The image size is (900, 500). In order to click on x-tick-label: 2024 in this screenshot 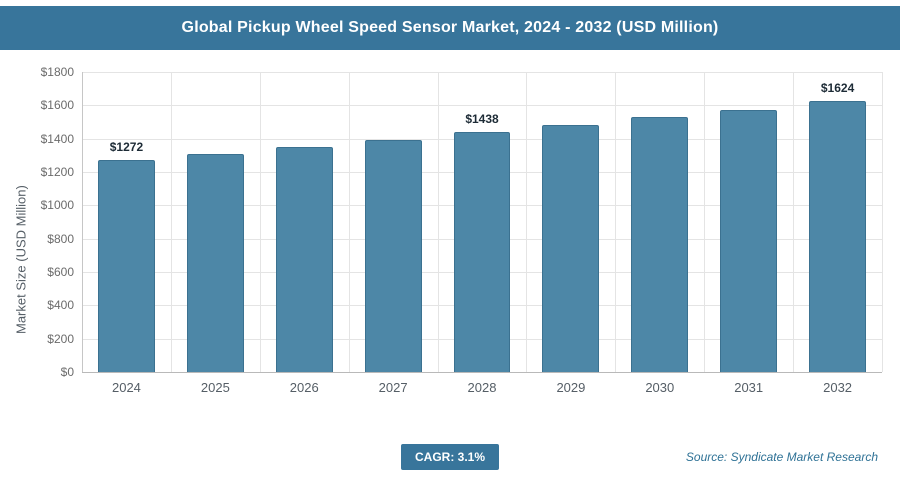, I will do `click(126, 387)`.